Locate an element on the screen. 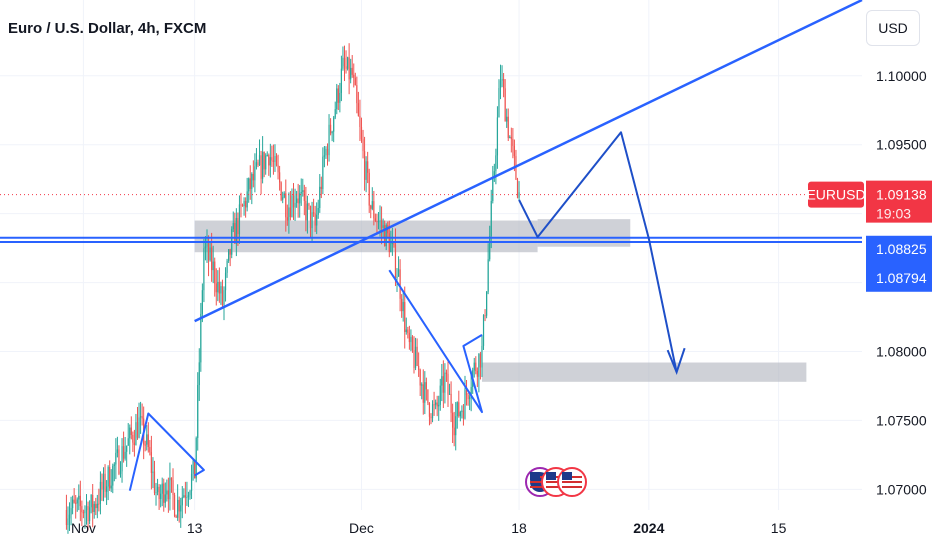  time-tick-label: Nov is located at coordinates (83, 528).